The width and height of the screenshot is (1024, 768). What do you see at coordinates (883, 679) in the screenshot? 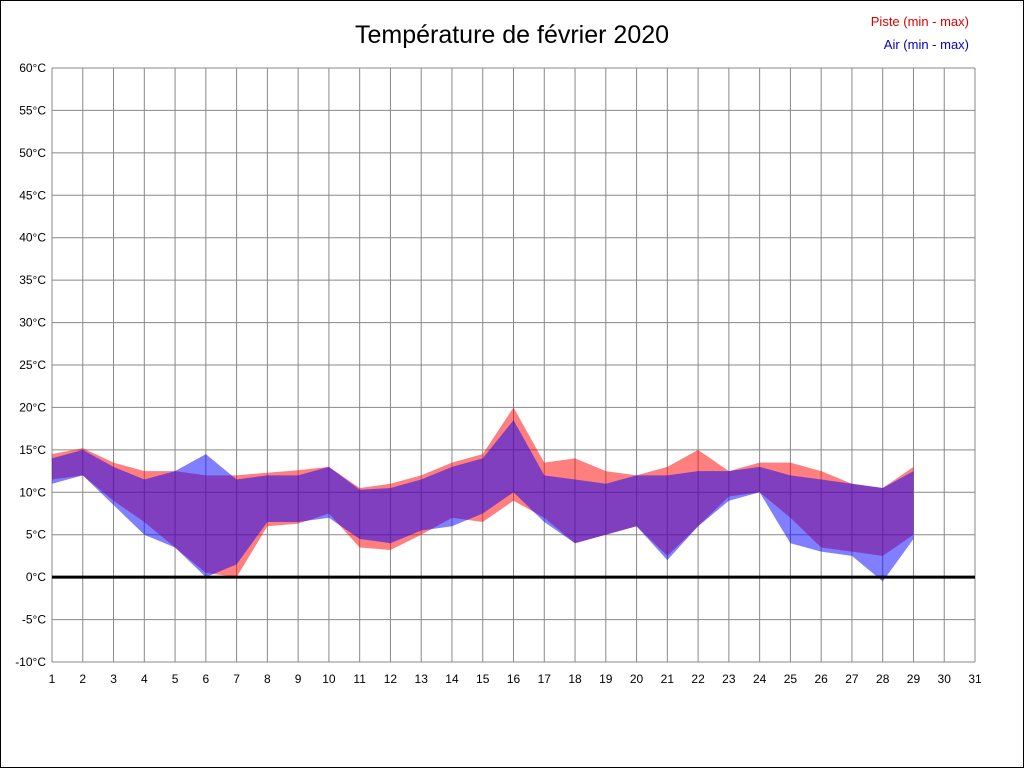
I see `x-tick-label: 28` at bounding box center [883, 679].